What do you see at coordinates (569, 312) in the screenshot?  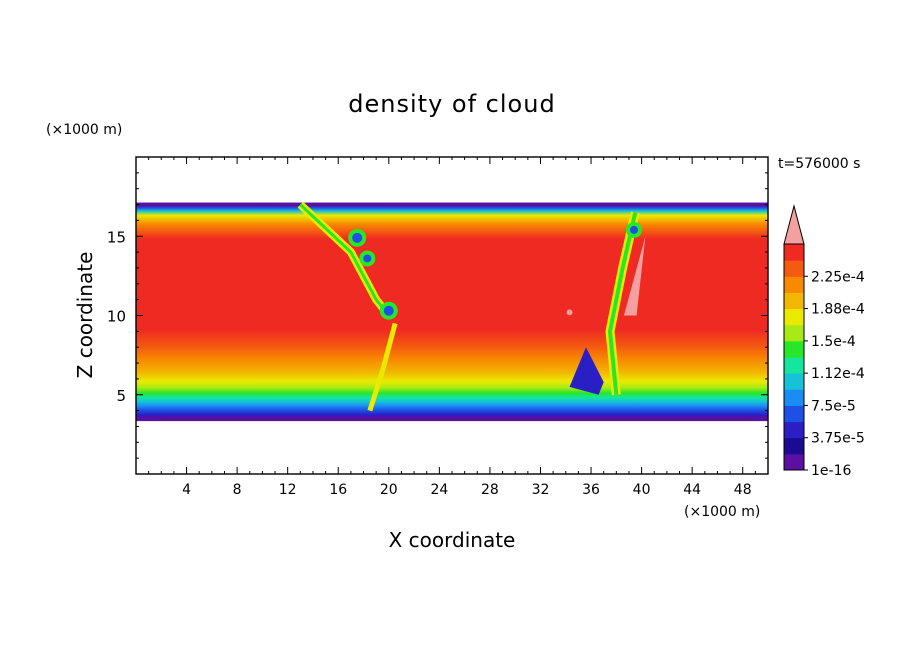 I see `peak-spot` at bounding box center [569, 312].